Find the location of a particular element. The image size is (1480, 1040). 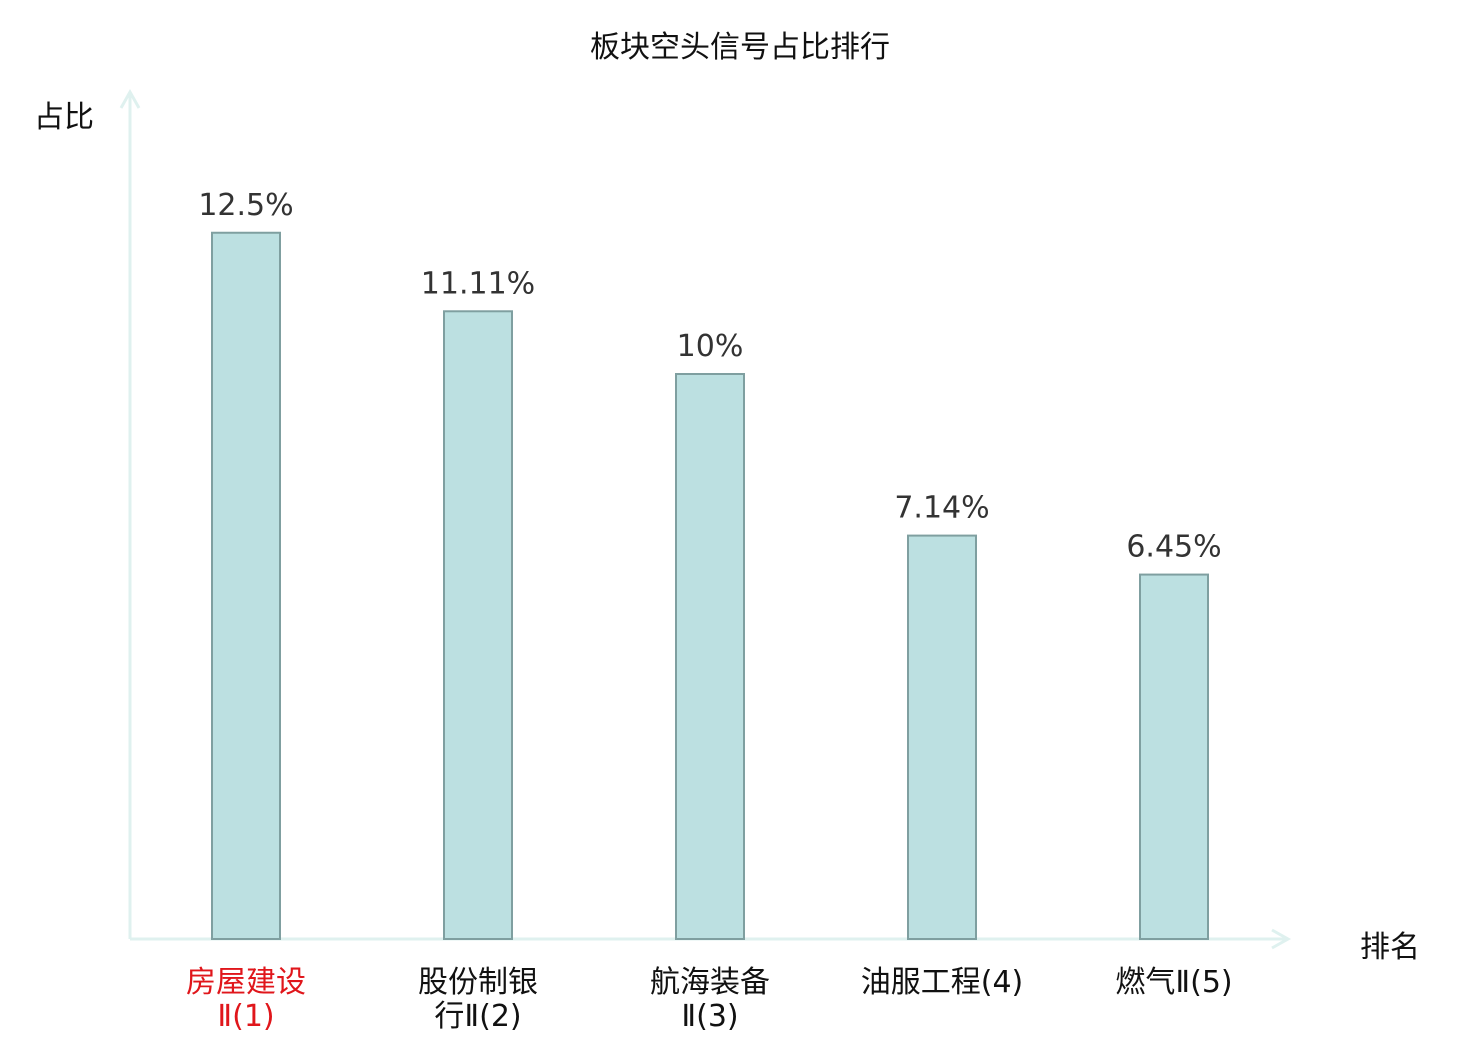

bar-value-label: 10% is located at coordinates (710, 346).